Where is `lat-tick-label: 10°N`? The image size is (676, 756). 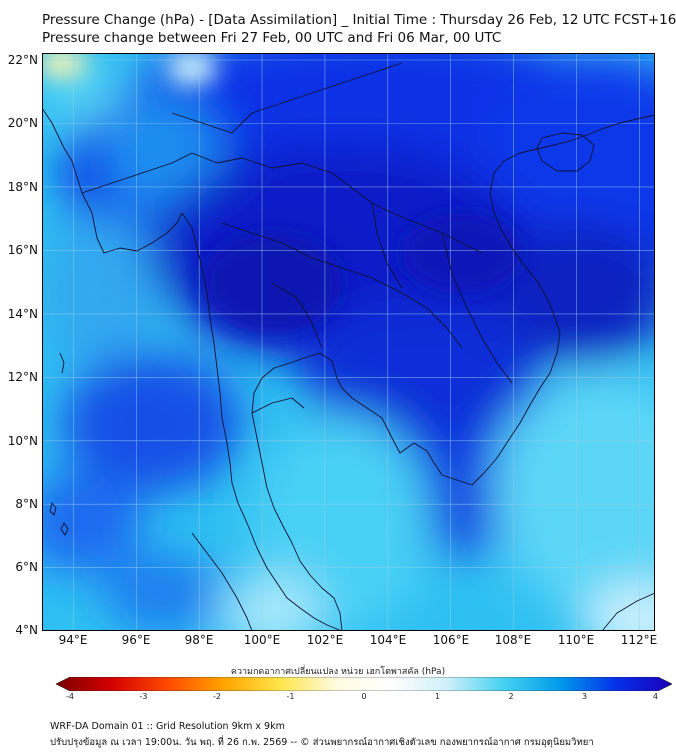
lat-tick-label: 10°N is located at coordinates (22, 441).